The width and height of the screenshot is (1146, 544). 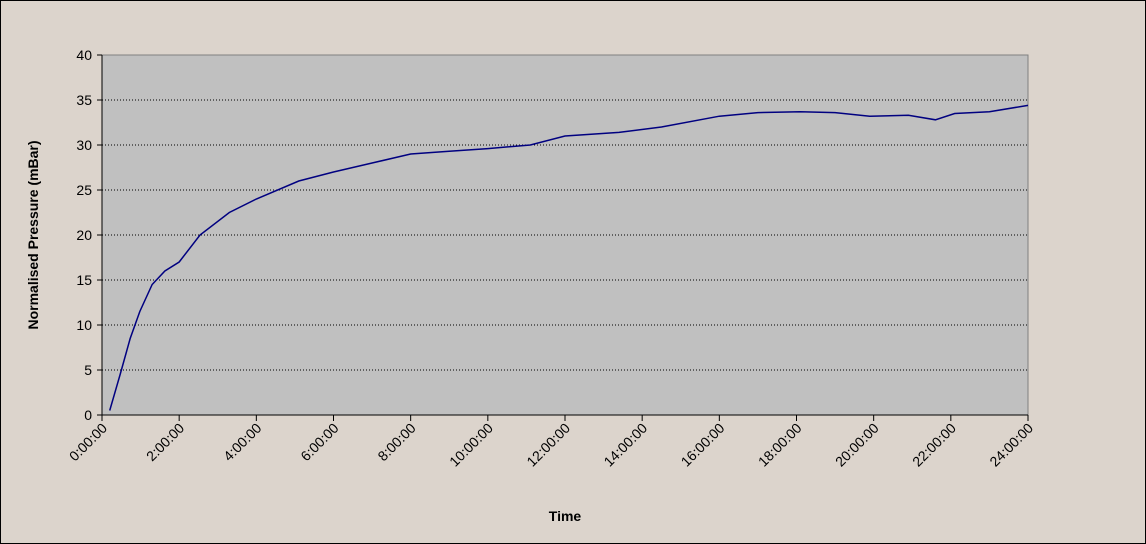 What do you see at coordinates (88, 370) in the screenshot?
I see `y-tick-label: 5` at bounding box center [88, 370].